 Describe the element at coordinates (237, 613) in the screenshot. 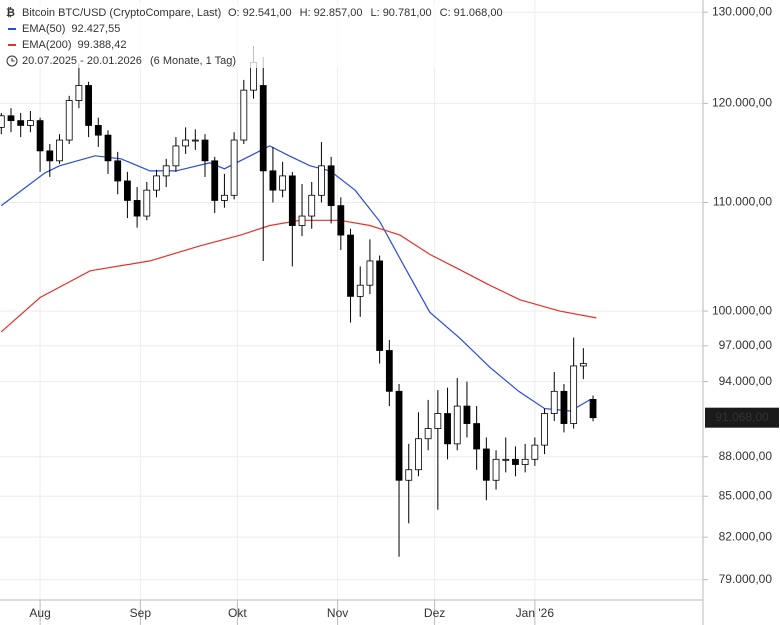

I see `x-tick-label: Okt` at that location.